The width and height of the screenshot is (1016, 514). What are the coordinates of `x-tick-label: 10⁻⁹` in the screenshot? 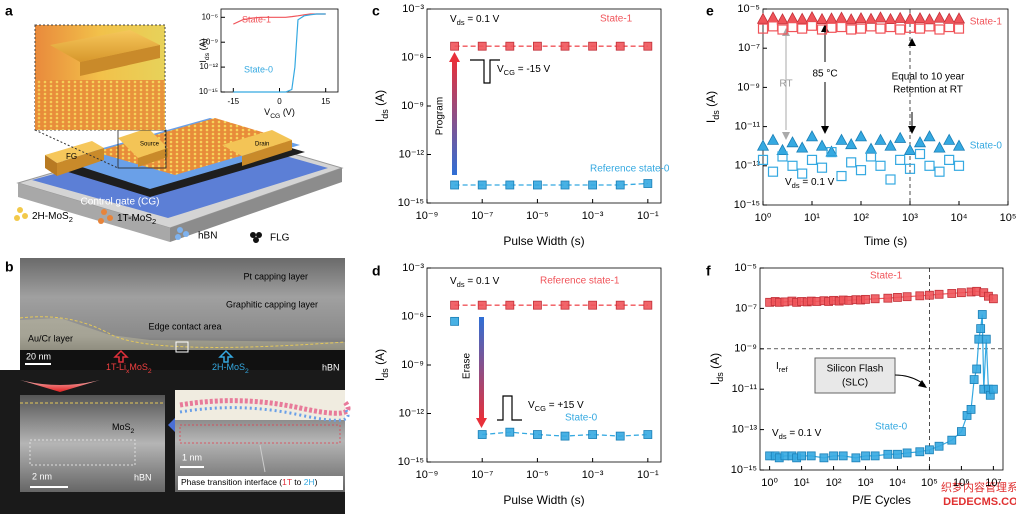 It's located at (427, 216).